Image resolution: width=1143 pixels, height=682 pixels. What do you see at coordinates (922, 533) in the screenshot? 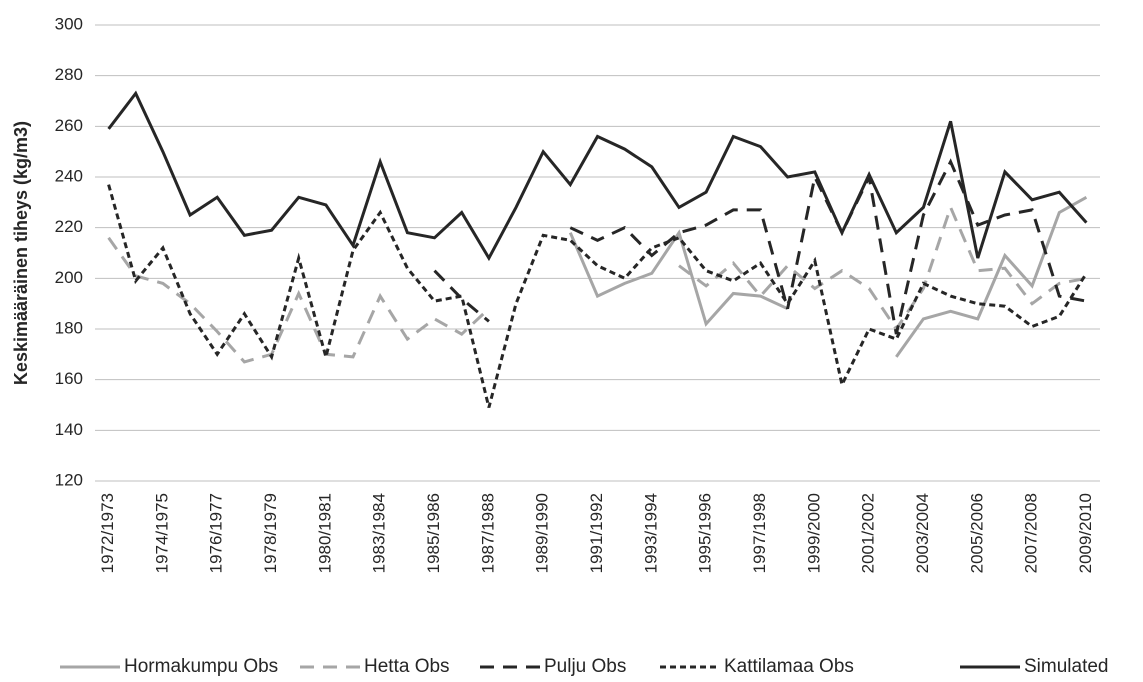
I see `x-tick-label: 2003/2004` at bounding box center [922, 533].